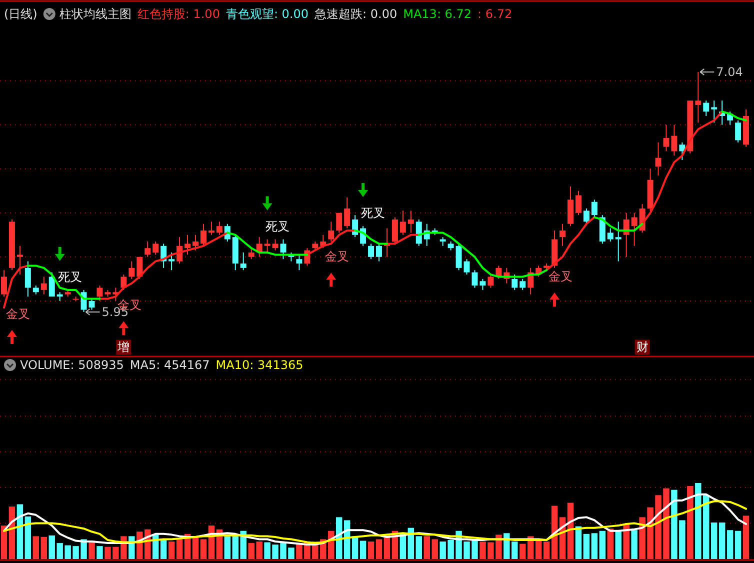 The image size is (754, 563). Describe the element at coordinates (267, 14) in the screenshot. I see `annotation: 青色观望: 0.00` at that location.